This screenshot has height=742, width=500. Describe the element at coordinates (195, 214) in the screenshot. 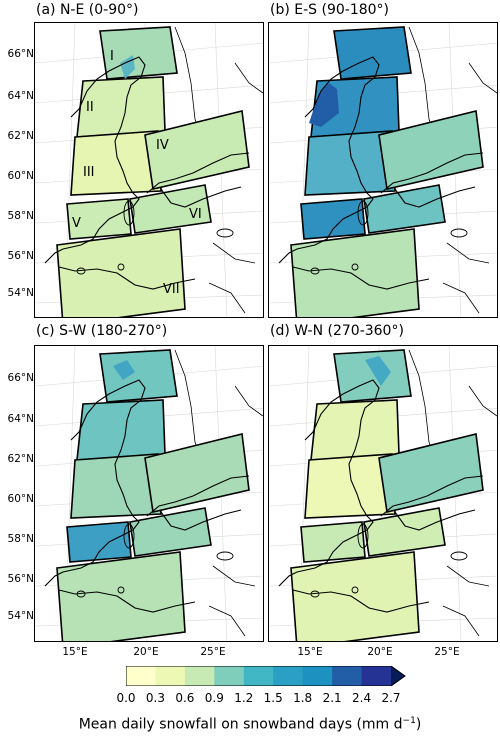

I see `region-label: VI` at that location.